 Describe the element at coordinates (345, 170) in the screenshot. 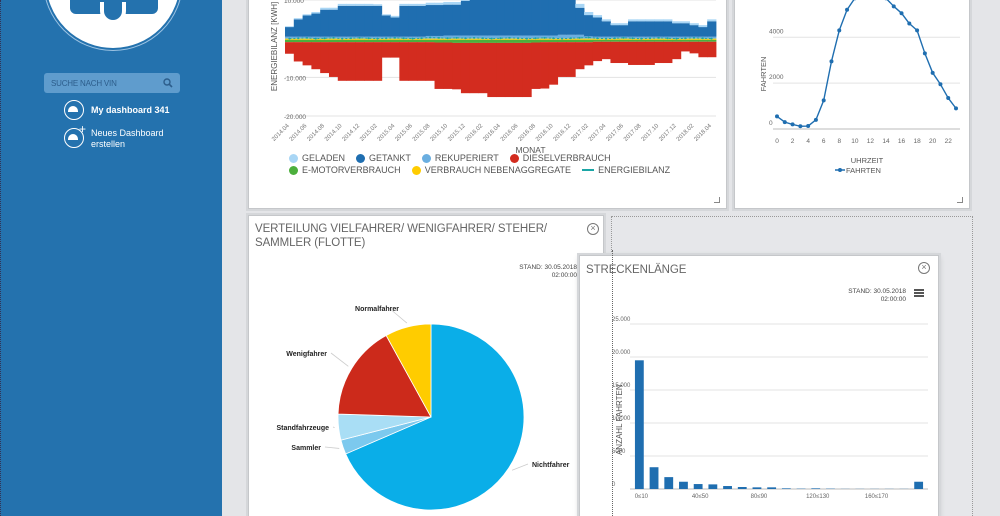

I see `legend-item: E-MOTORVERBRAUCH` at that location.